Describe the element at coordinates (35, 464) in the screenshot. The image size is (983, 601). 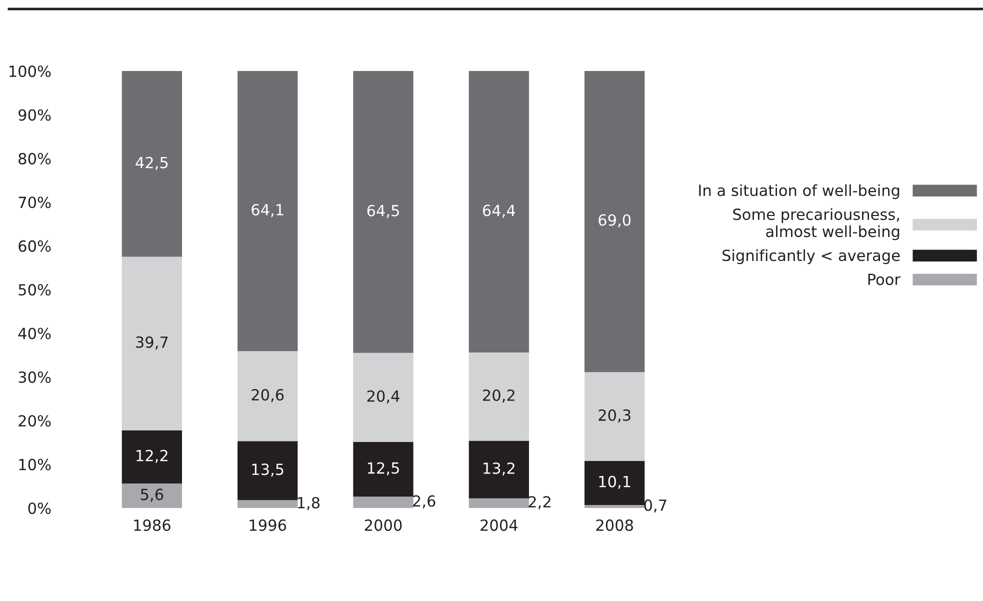
I see `y-tick-label: 10%` at that location.